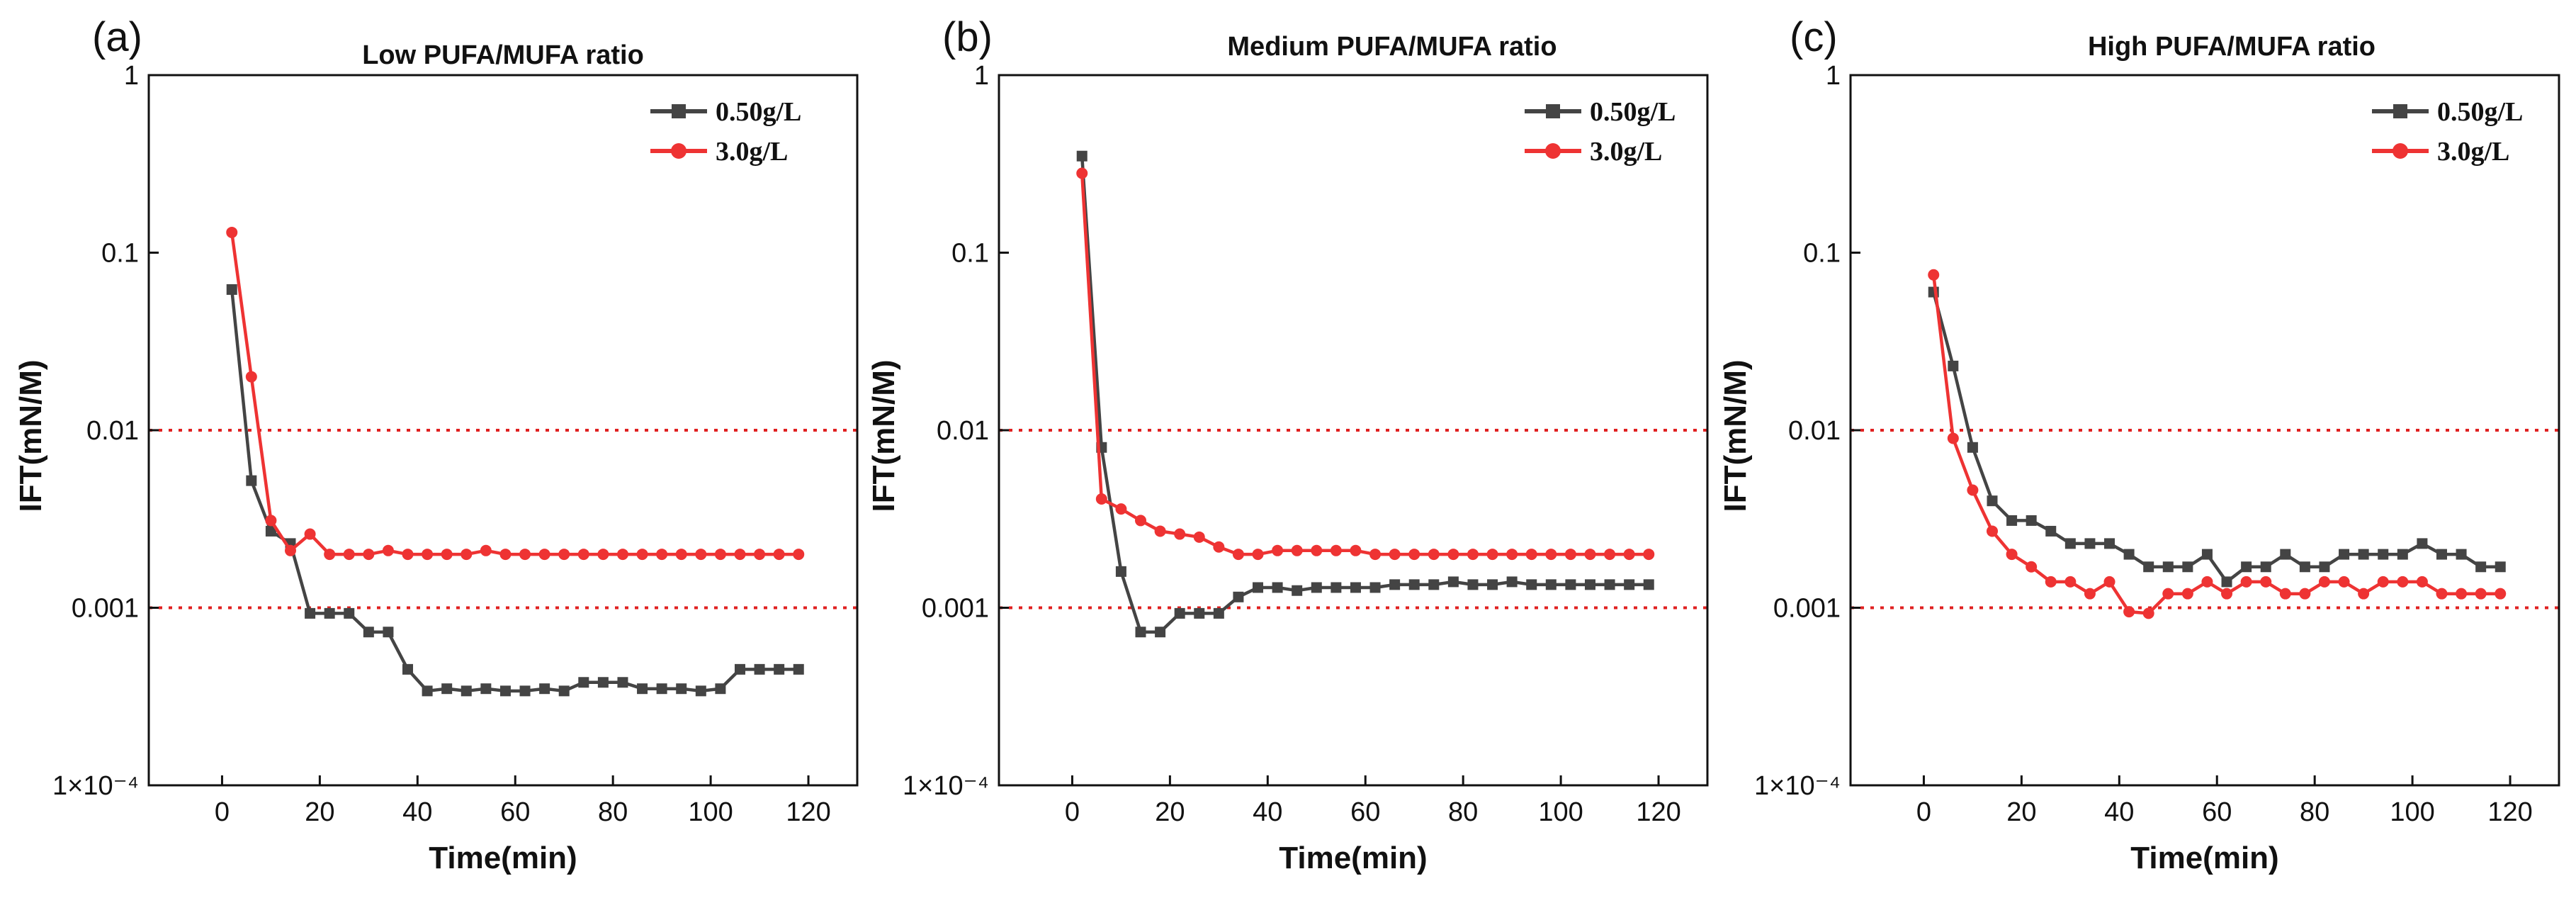 The image size is (2576, 898). What do you see at coordinates (2232, 47) in the screenshot?
I see `chart-title: High PUFA/MUFA ratio` at bounding box center [2232, 47].